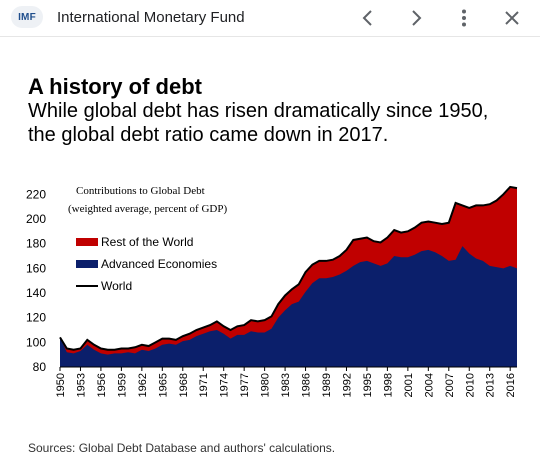 Image resolution: width=540 pixels, height=463 pixels. I want to click on close-button, so click(512, 18).